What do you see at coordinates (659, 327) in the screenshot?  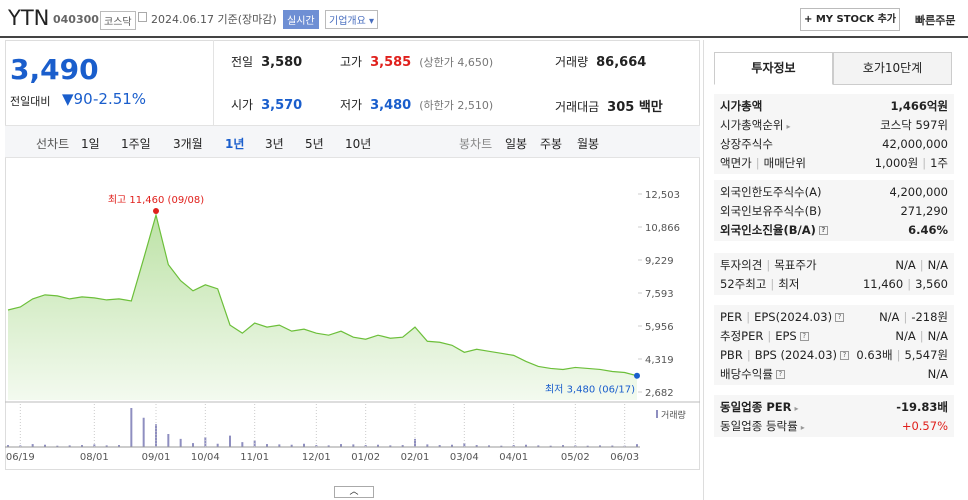 I see `y-tick-label: 5,956` at bounding box center [659, 327].